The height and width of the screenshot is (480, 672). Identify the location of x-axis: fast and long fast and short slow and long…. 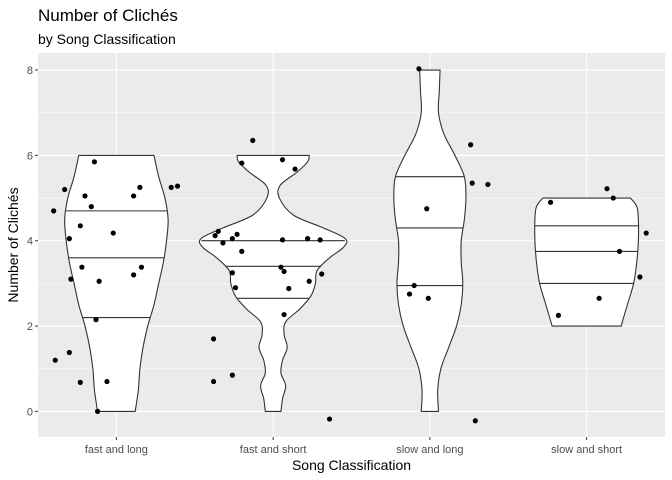
(353, 446).